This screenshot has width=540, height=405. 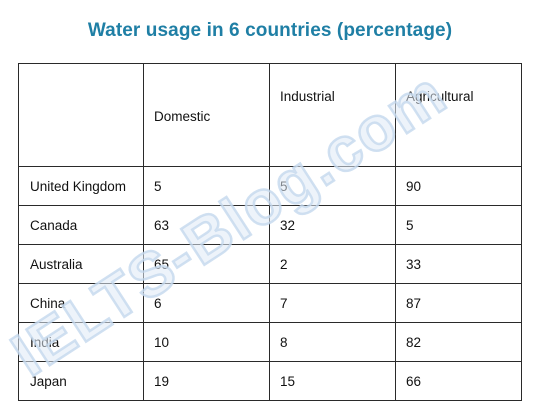 What do you see at coordinates (458, 225) in the screenshot?
I see `agricultural-value: 5` at bounding box center [458, 225].